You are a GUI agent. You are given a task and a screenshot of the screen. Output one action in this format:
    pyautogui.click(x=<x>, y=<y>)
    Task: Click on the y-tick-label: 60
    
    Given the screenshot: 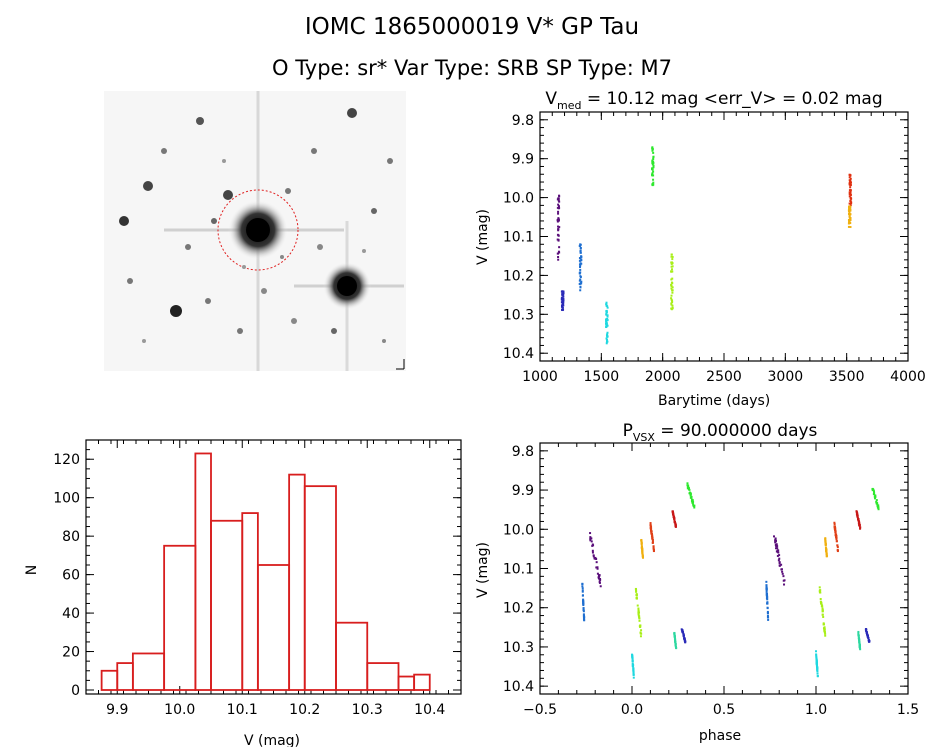 What is the action you would take?
    pyautogui.click(x=71, y=576)
    